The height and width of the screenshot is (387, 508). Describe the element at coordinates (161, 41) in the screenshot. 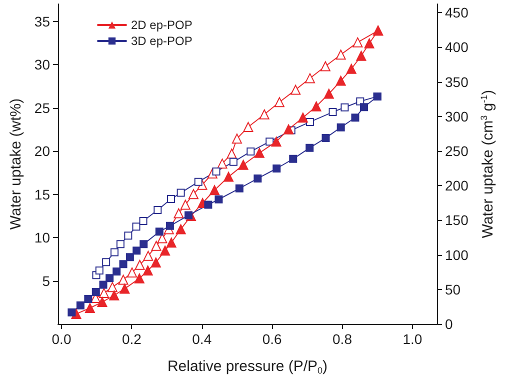

I see `legend-label: 3D ep-POP` at that location.